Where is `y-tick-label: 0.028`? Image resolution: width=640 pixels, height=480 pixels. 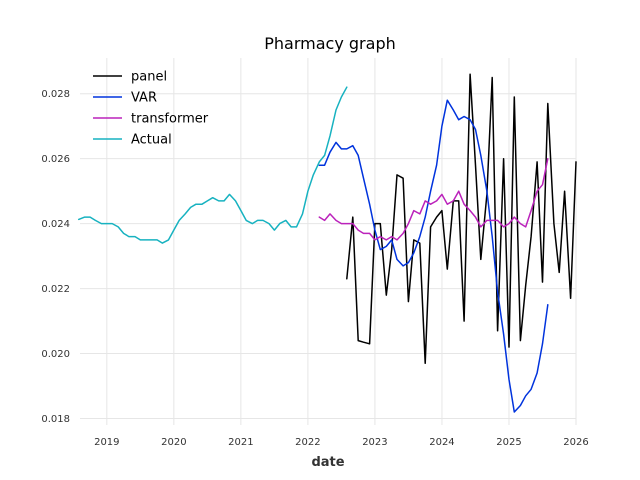 y-tick-label: 0.028 is located at coordinates (55, 94).